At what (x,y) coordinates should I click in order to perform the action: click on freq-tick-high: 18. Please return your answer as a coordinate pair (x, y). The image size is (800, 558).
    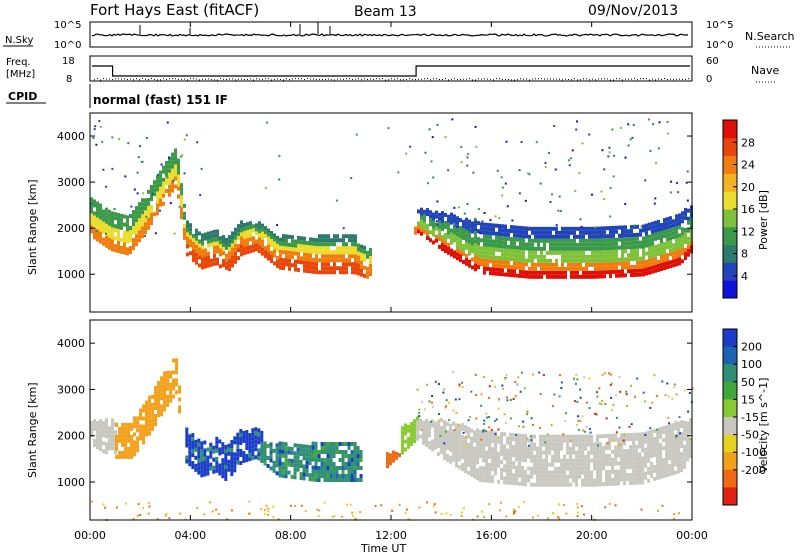
    Looking at the image, I should click on (68, 61).